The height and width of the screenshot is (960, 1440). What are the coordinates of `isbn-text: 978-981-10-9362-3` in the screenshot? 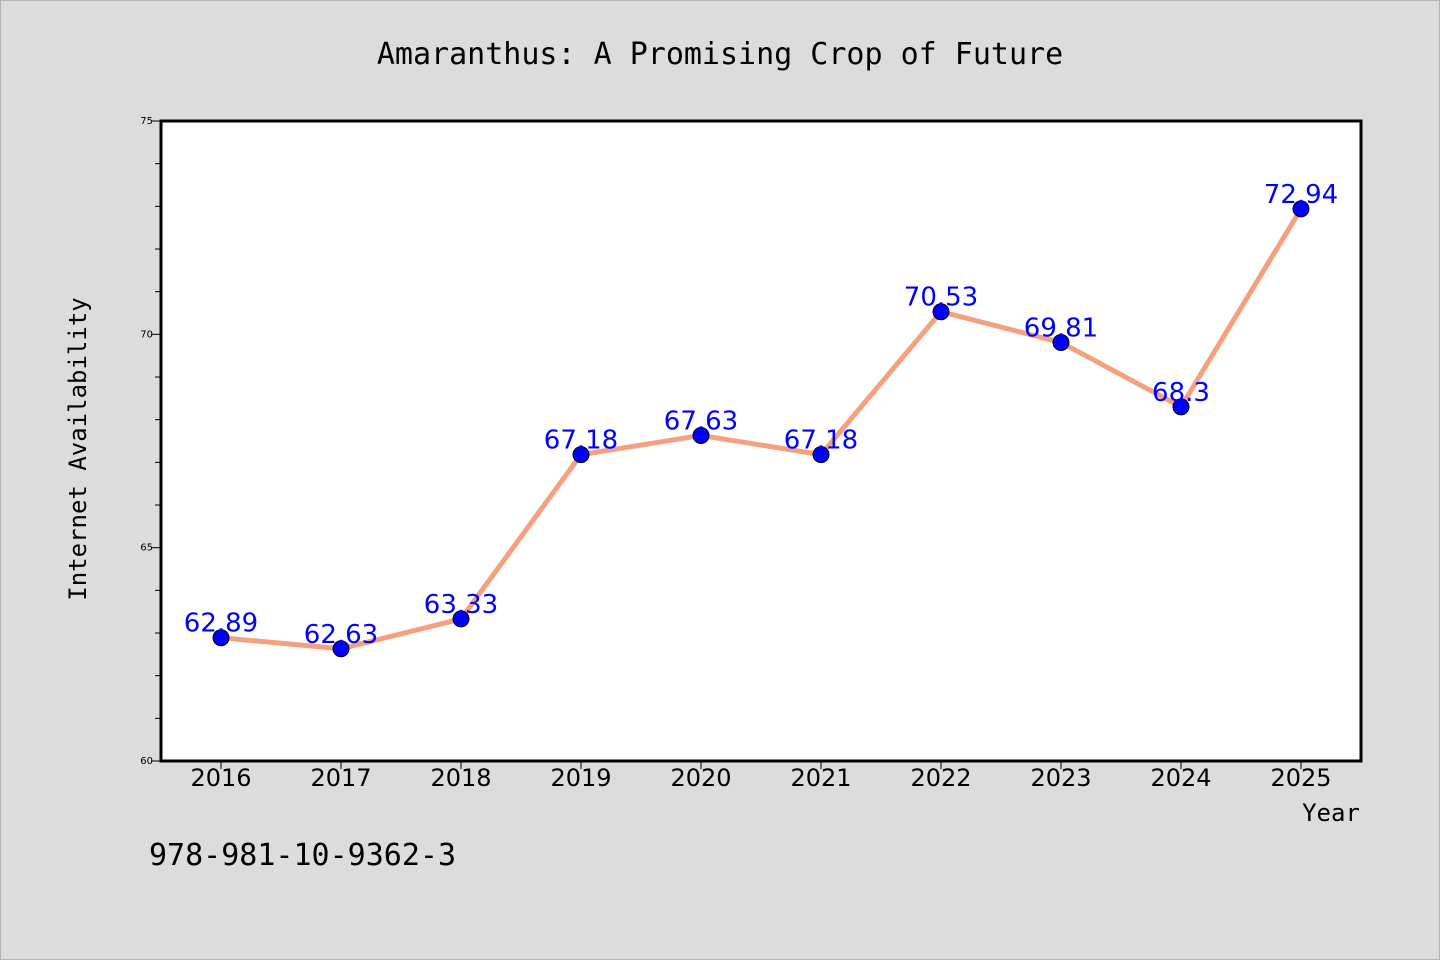 It's located at (302, 855).